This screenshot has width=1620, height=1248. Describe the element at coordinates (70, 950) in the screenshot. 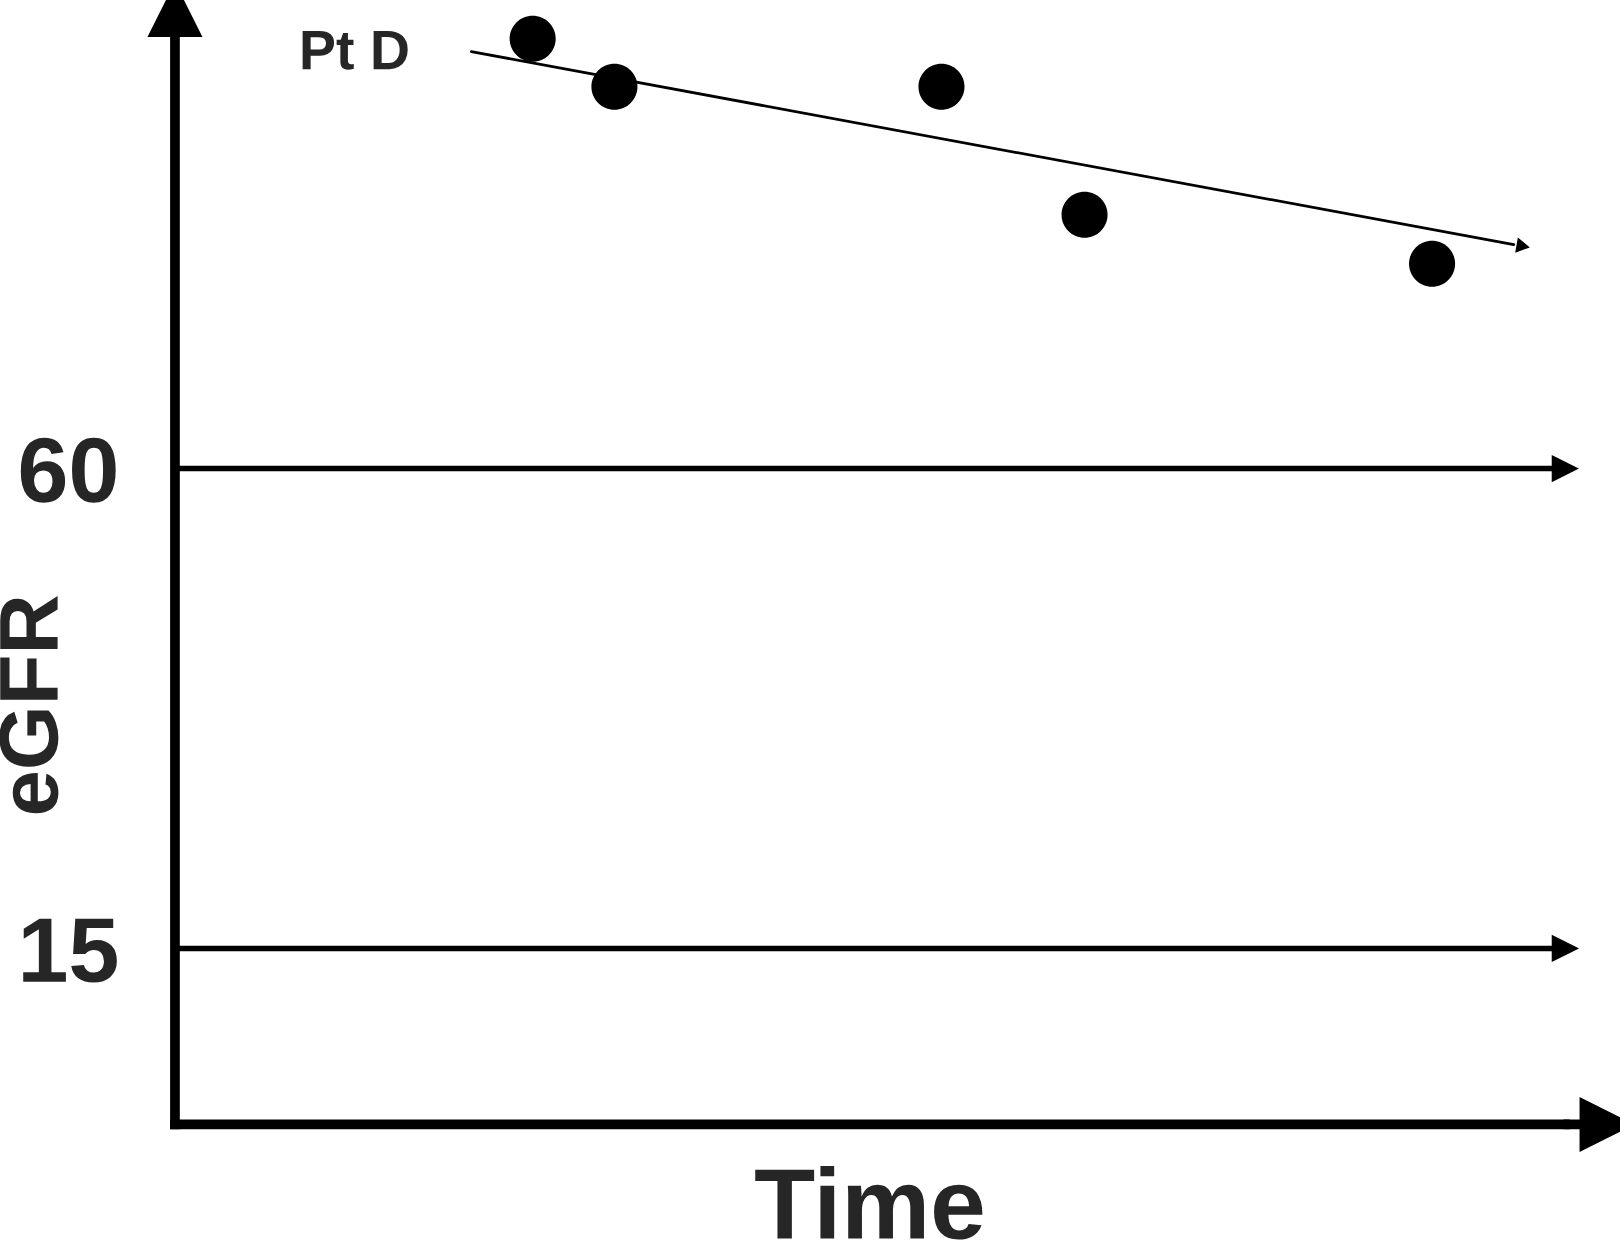

I see `y-tick-label: 15` at that location.